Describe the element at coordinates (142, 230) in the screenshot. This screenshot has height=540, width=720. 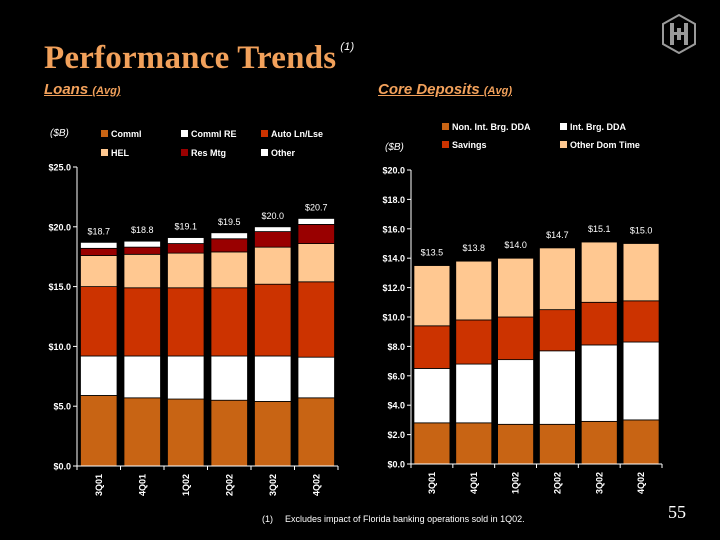
I see `loans-total-label-4q01: $18.8` at that location.